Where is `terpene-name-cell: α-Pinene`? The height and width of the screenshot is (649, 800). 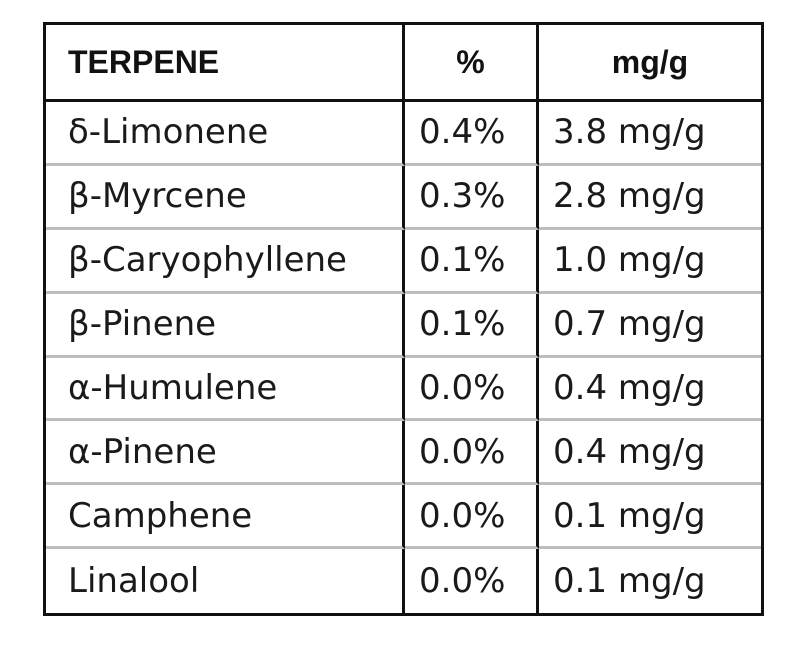 terpene-name-cell: α-Pinene is located at coordinates (225, 453).